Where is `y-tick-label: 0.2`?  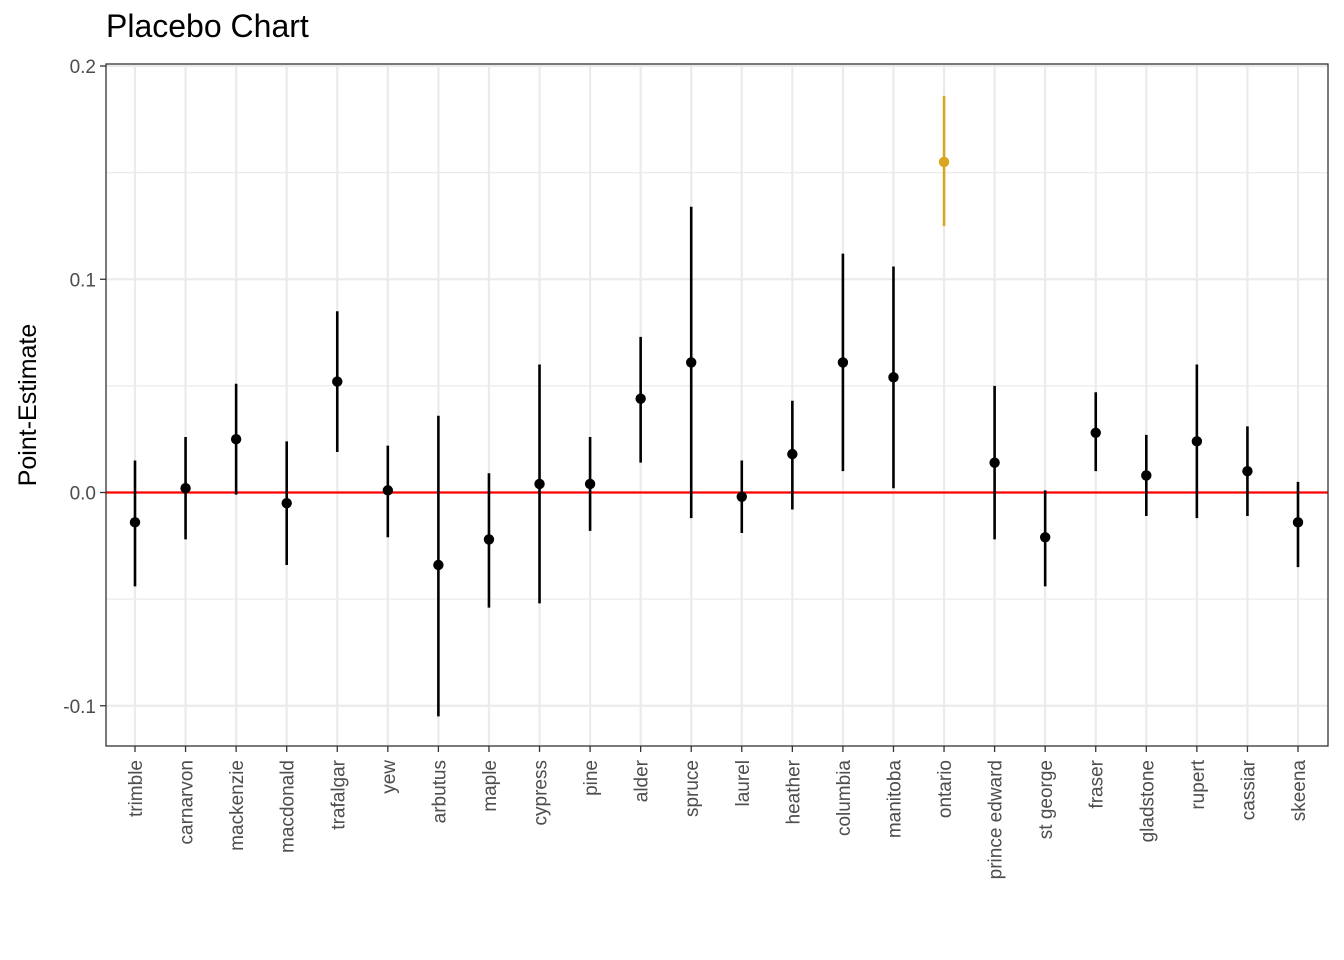 y-tick-label: 0.2 is located at coordinates (83, 67).